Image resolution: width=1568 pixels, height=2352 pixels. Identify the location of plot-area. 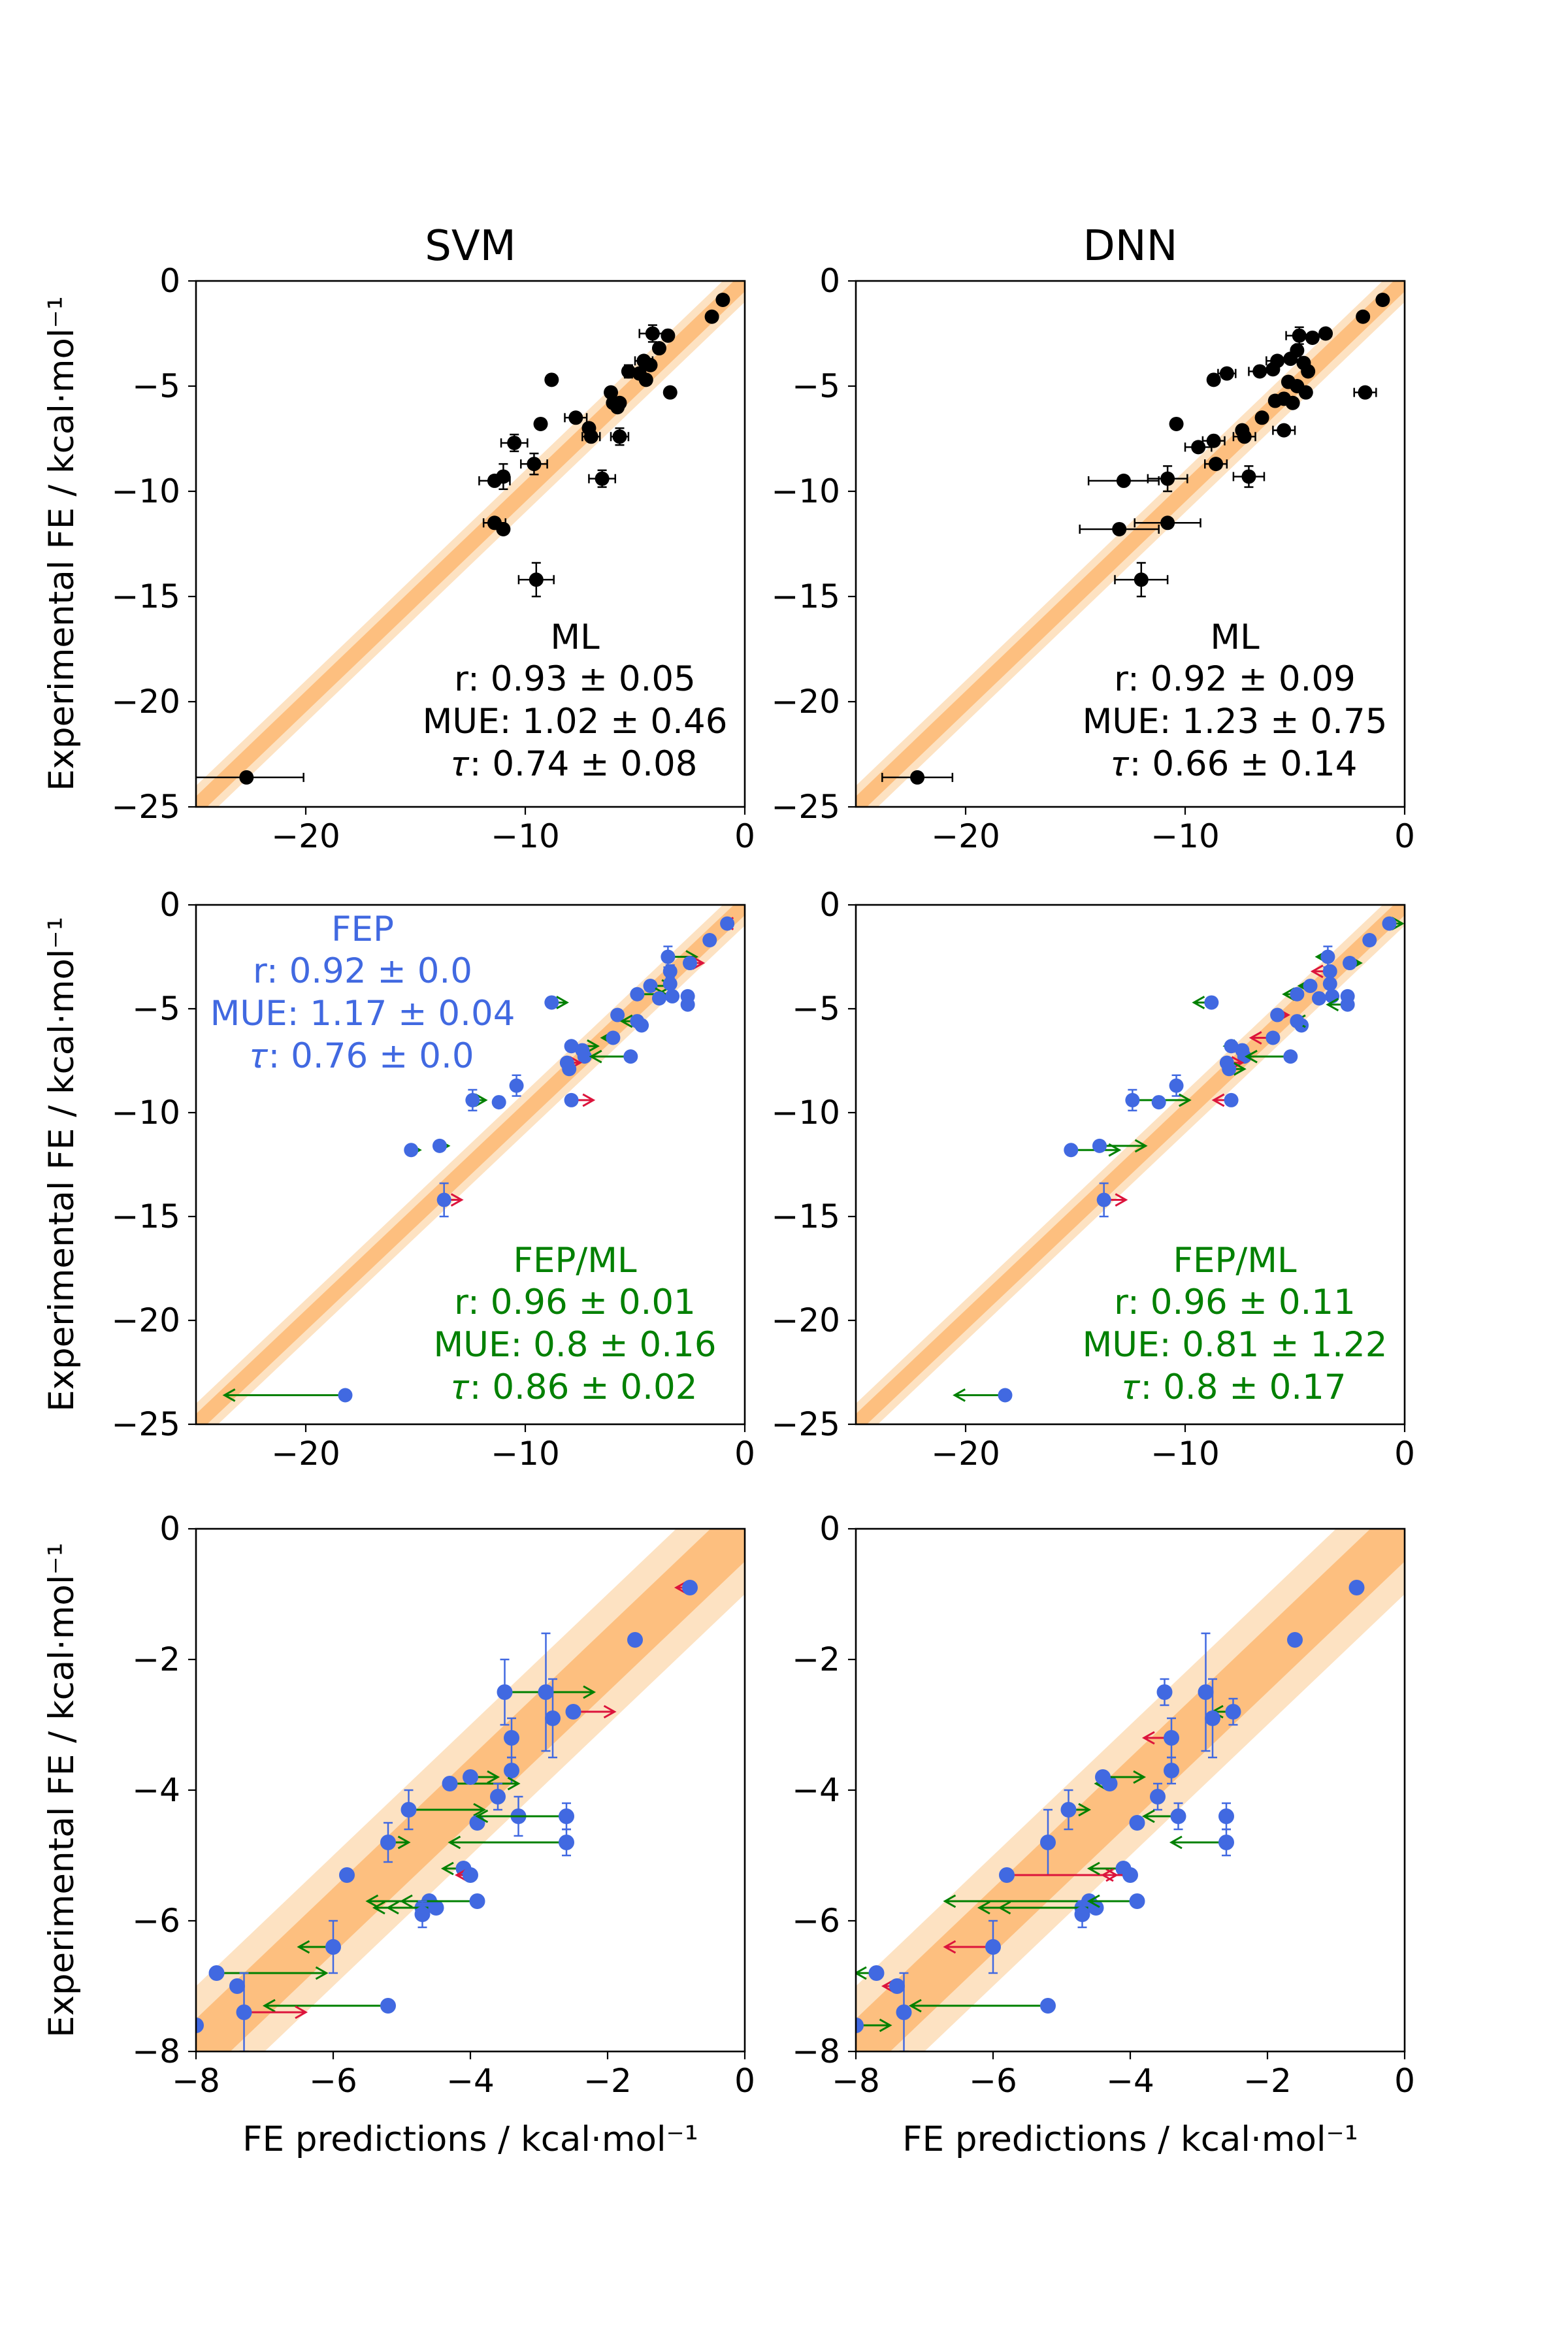
(1130, 1164).